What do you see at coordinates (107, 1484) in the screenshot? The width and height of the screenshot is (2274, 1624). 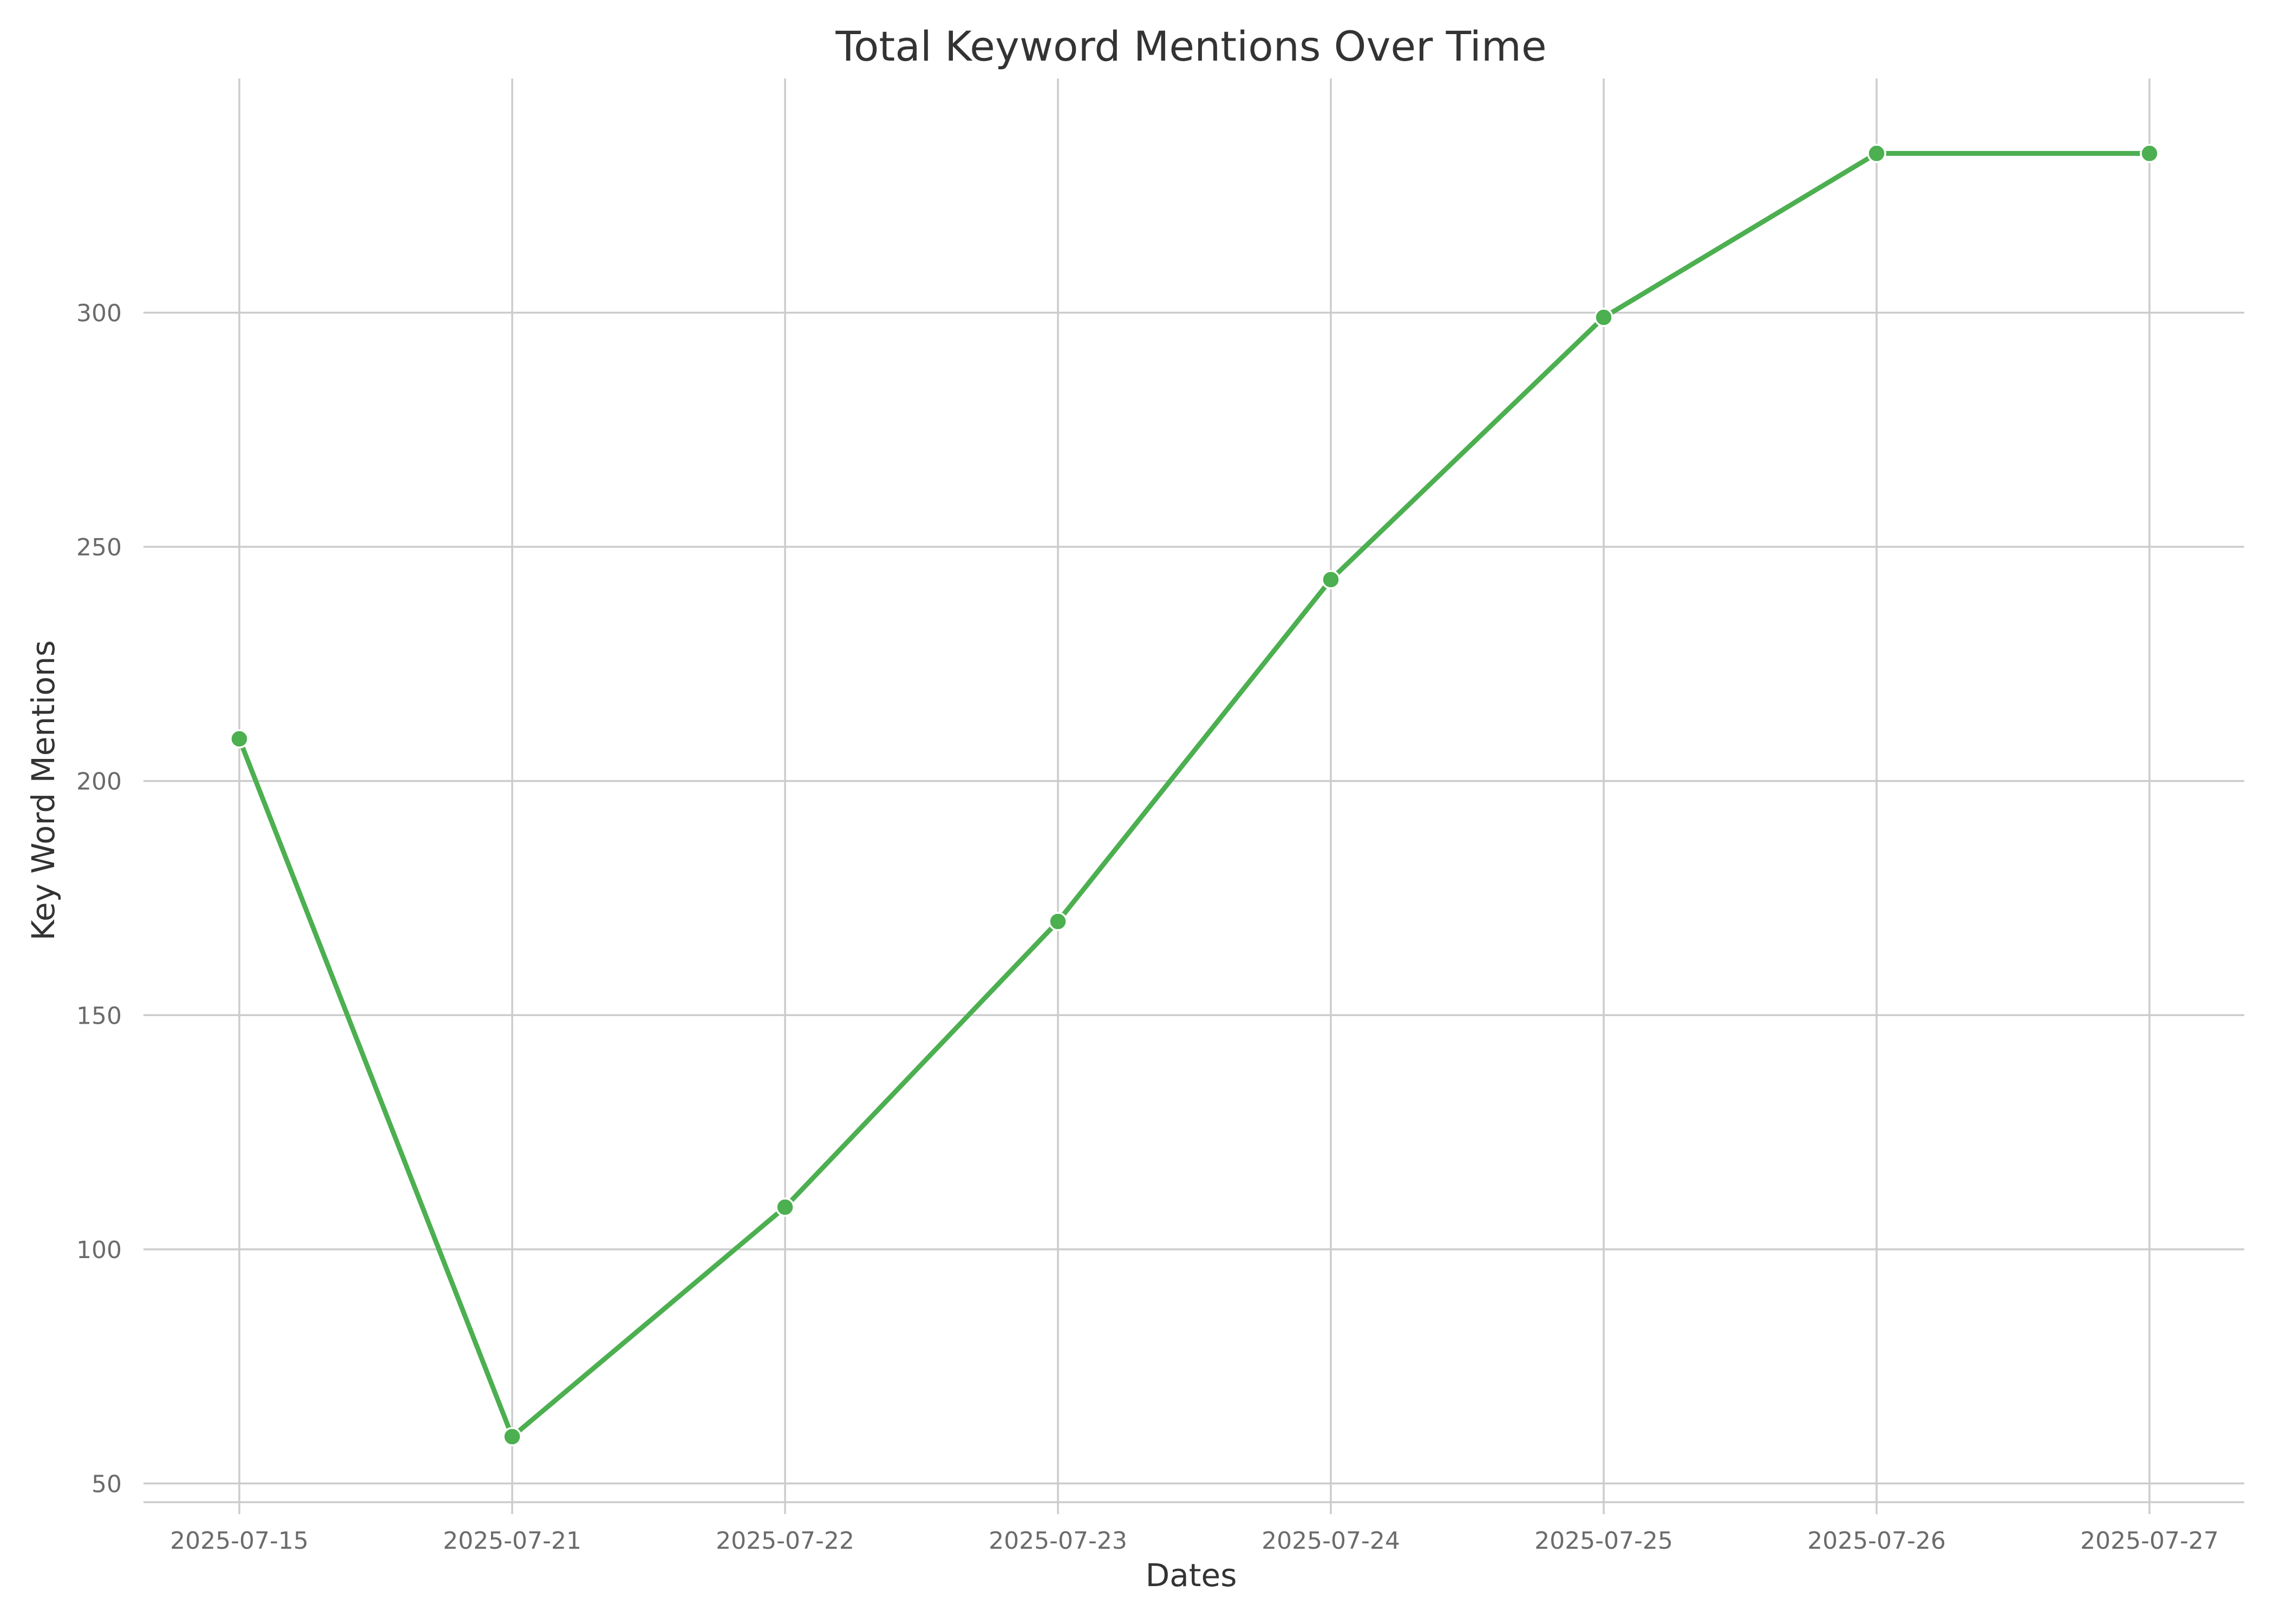 I see `y-tick-label: 50` at bounding box center [107, 1484].